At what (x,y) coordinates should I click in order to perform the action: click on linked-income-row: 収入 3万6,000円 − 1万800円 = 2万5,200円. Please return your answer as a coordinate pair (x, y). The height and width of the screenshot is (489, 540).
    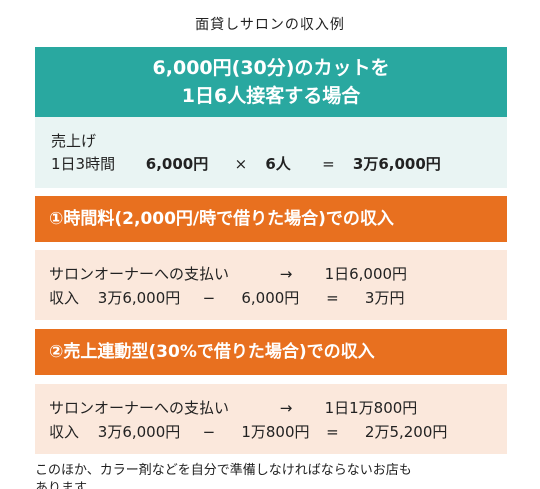
    Looking at the image, I should click on (278, 432).